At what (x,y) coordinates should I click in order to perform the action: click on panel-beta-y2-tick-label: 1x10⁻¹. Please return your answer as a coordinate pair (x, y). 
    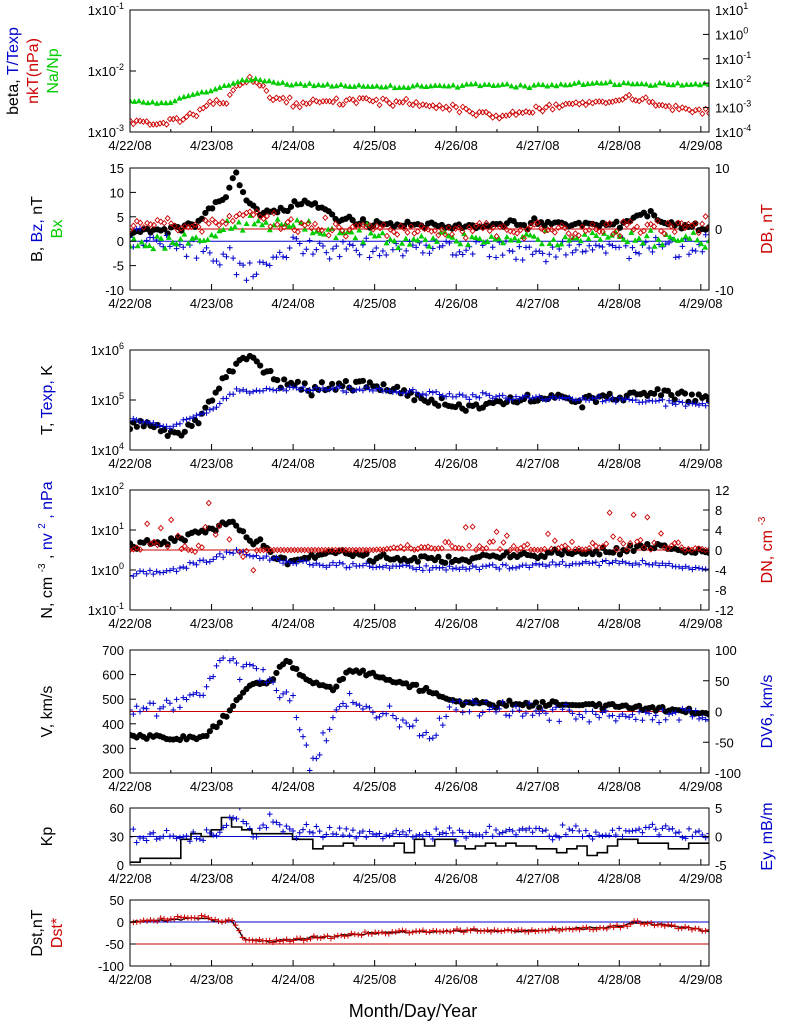
    Looking at the image, I should click on (733, 58).